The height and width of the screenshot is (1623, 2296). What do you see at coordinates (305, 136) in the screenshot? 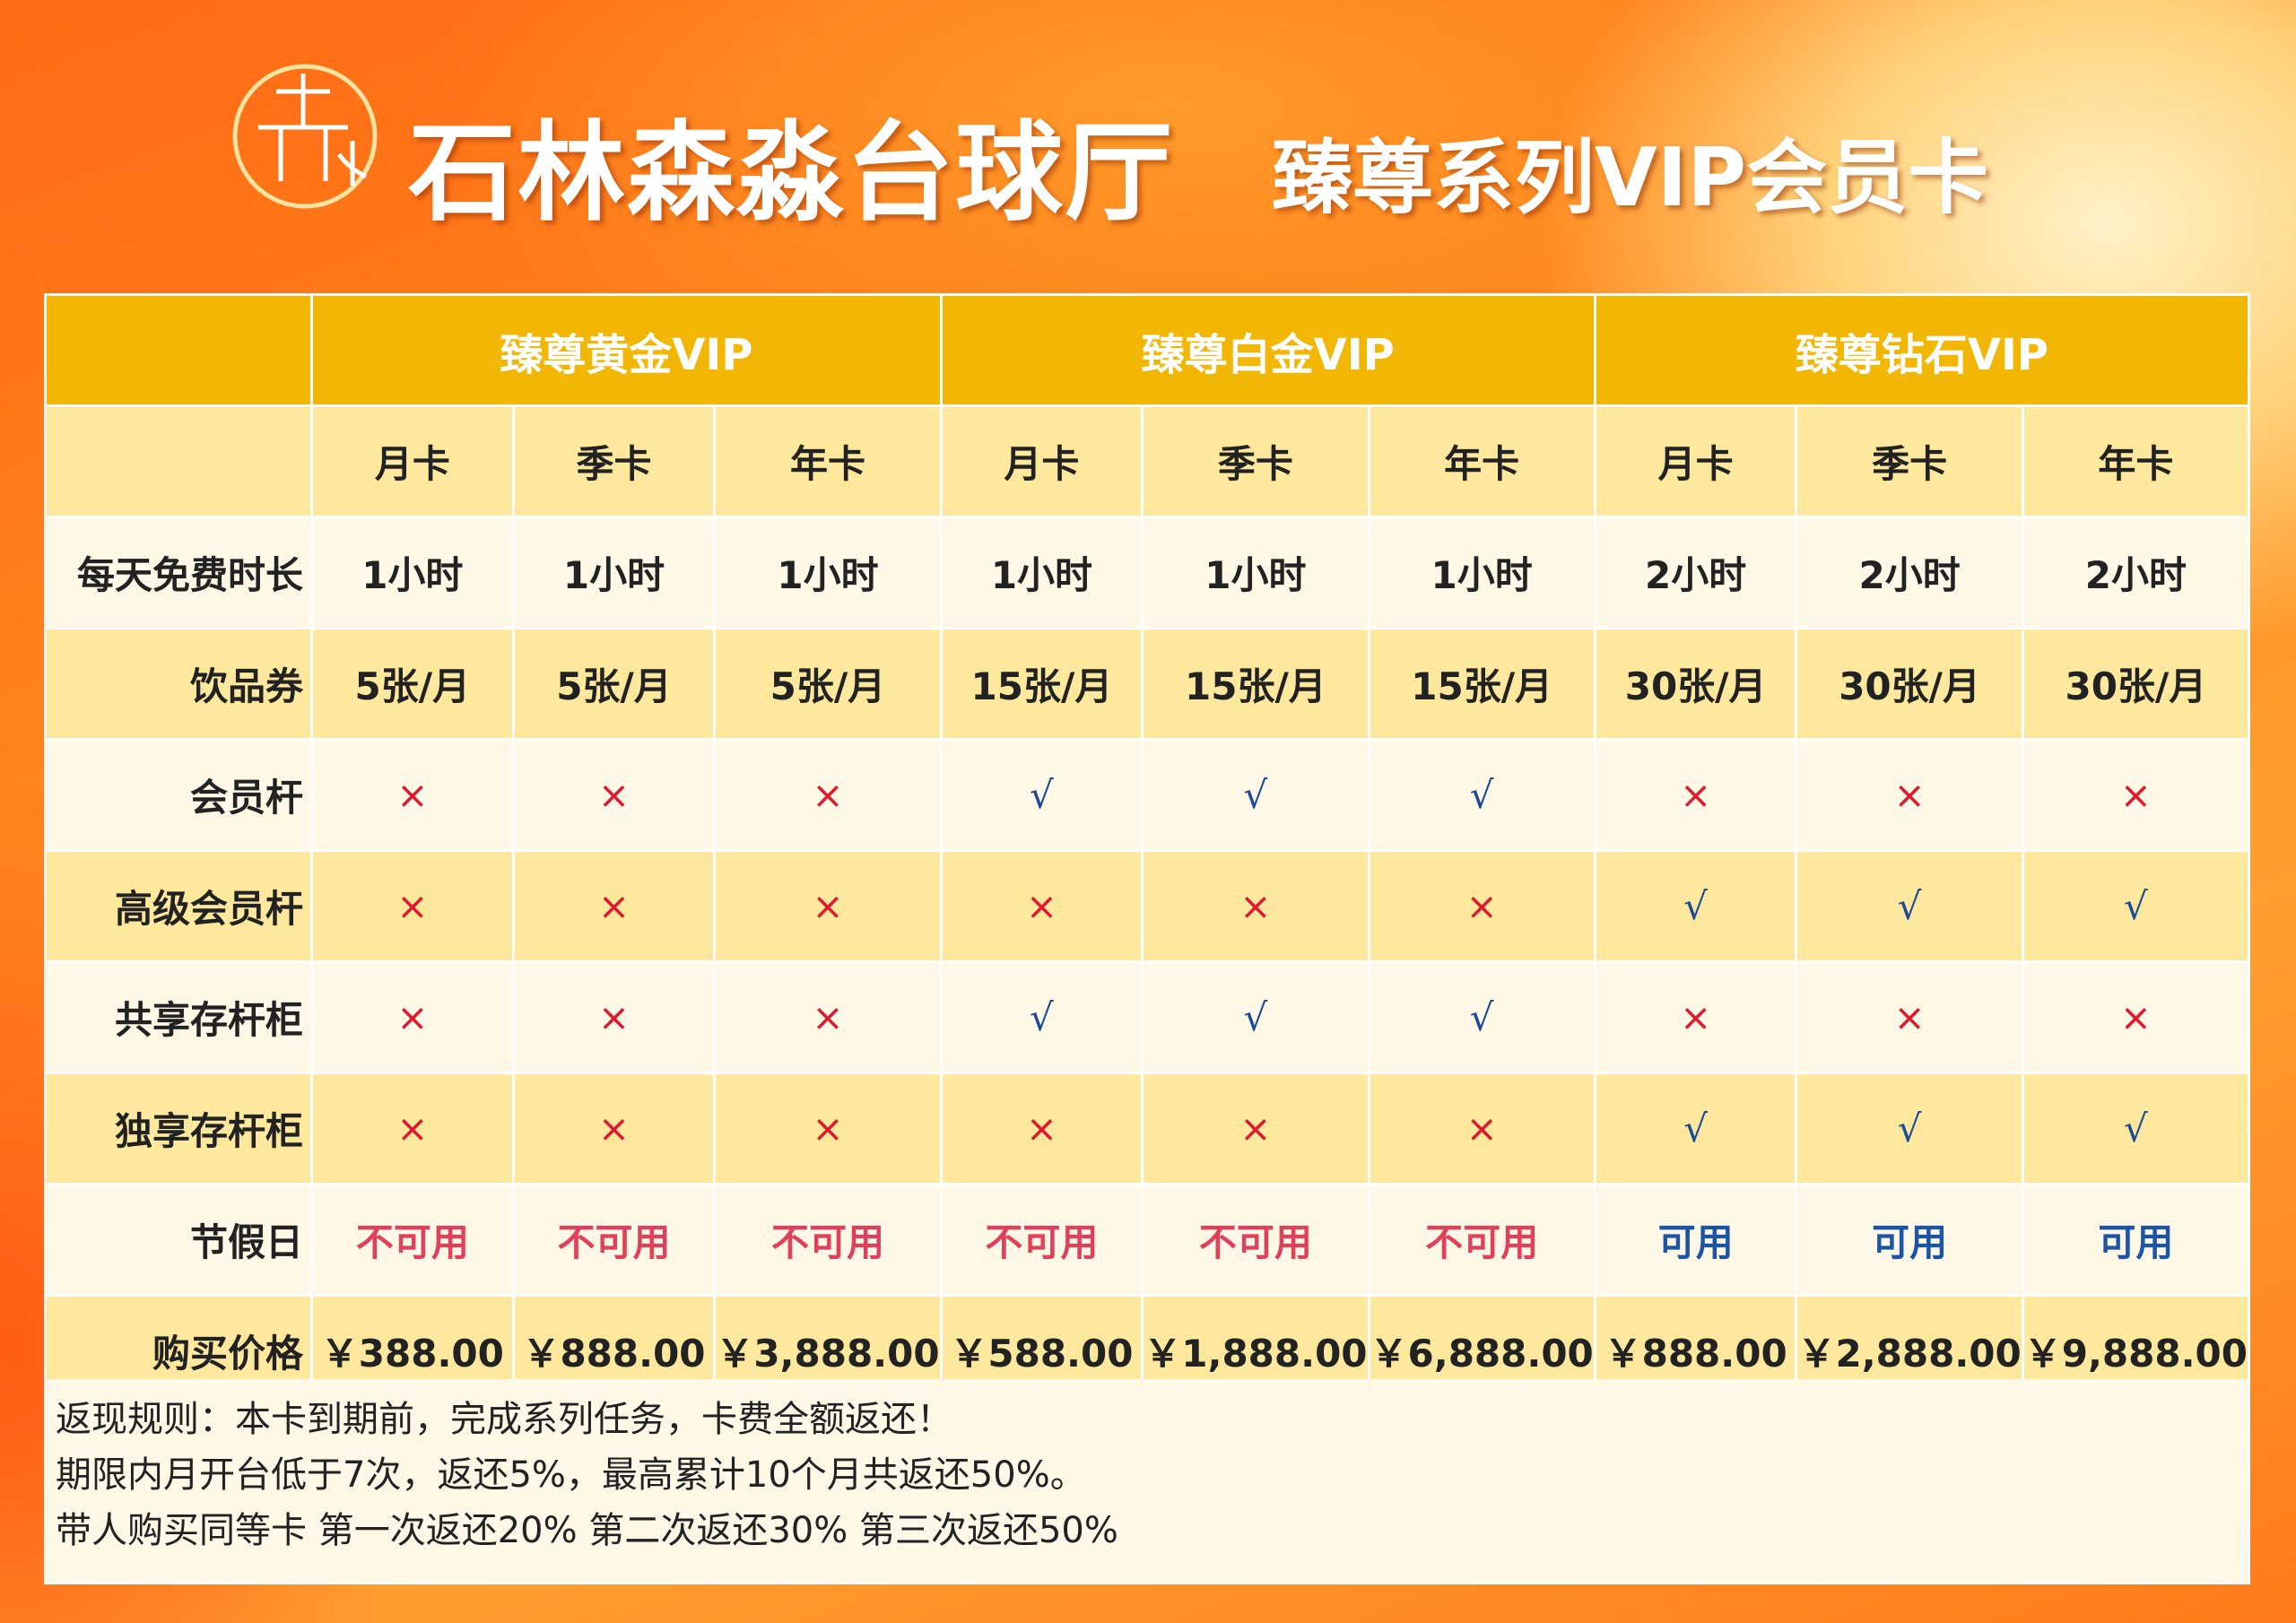
I see `logo` at bounding box center [305, 136].